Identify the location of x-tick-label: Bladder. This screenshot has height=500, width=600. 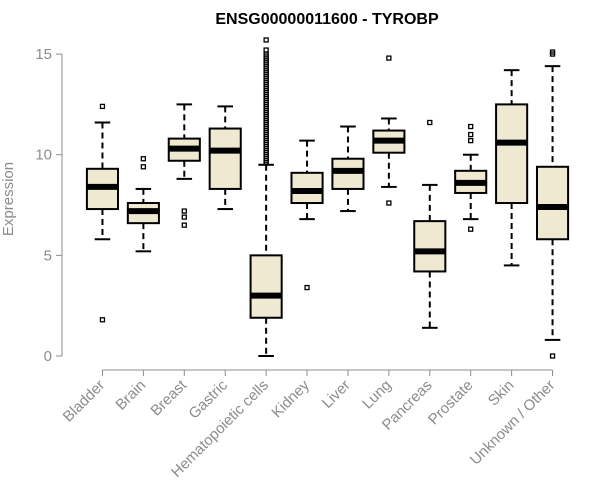
(84, 401).